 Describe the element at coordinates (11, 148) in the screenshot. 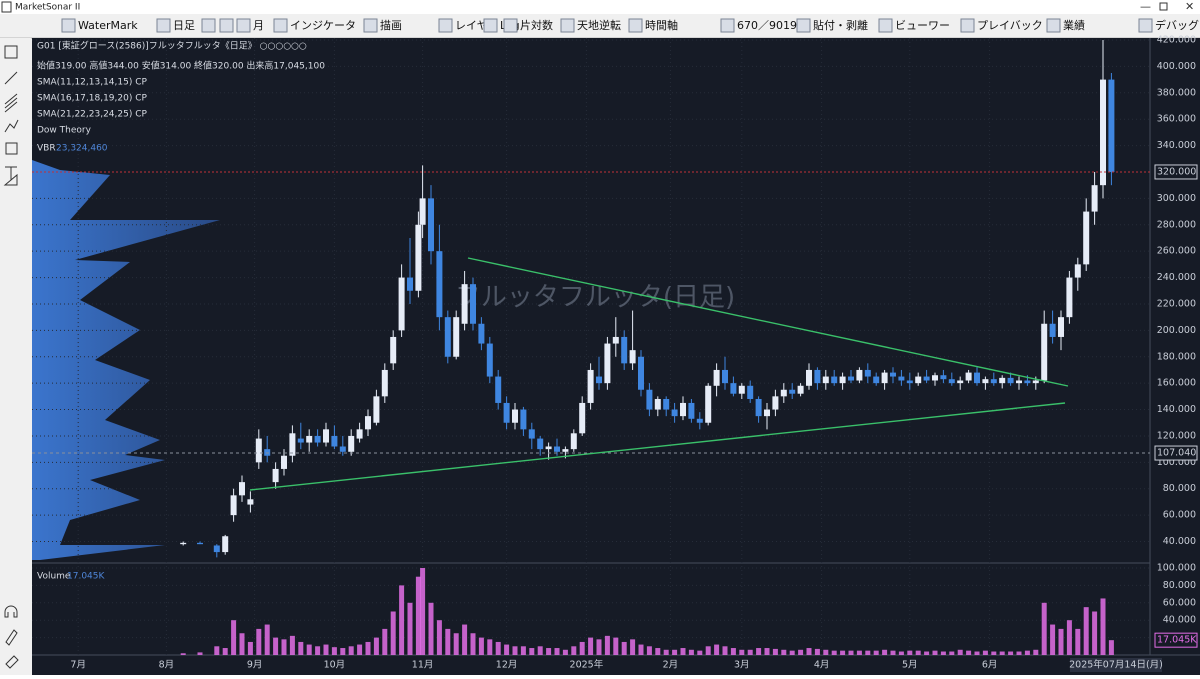

I see `tool-box` at that location.